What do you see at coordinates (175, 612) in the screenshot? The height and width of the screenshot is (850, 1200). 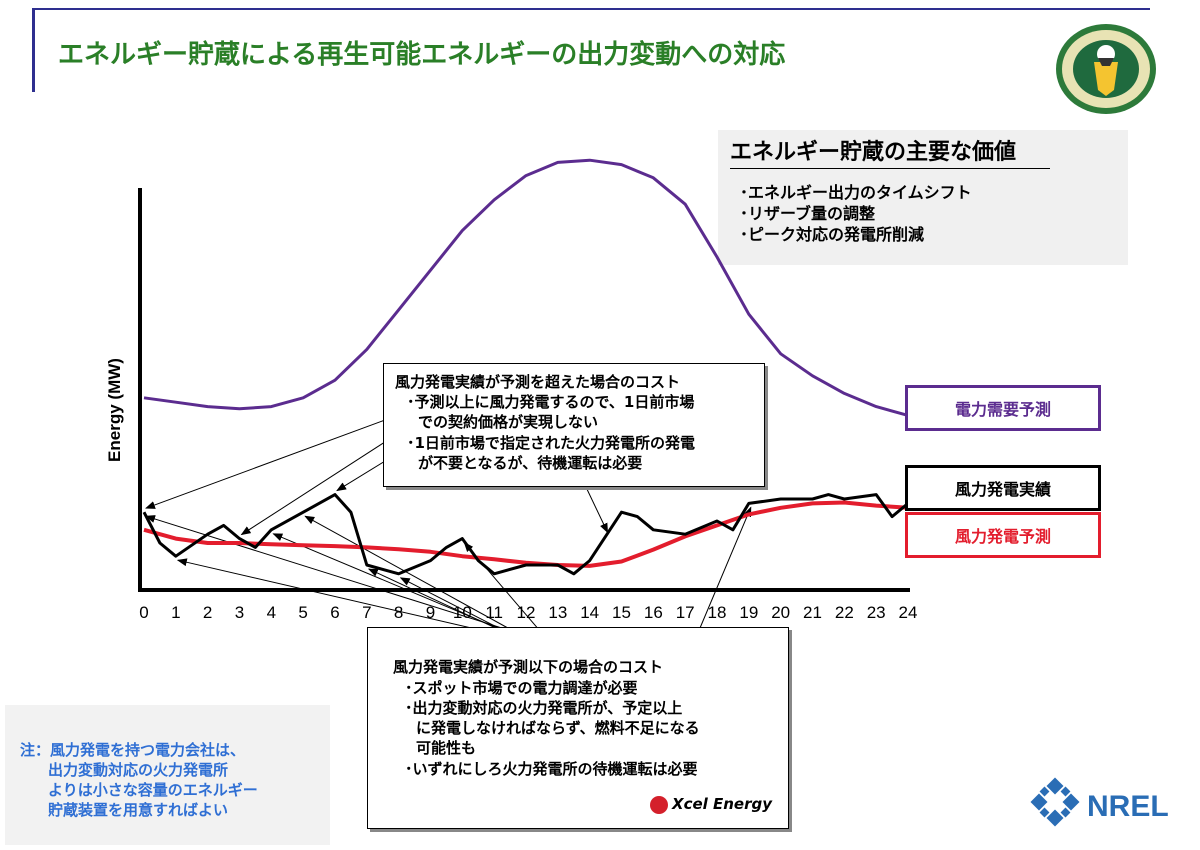 I see `x-tick-label: 1` at bounding box center [175, 612].